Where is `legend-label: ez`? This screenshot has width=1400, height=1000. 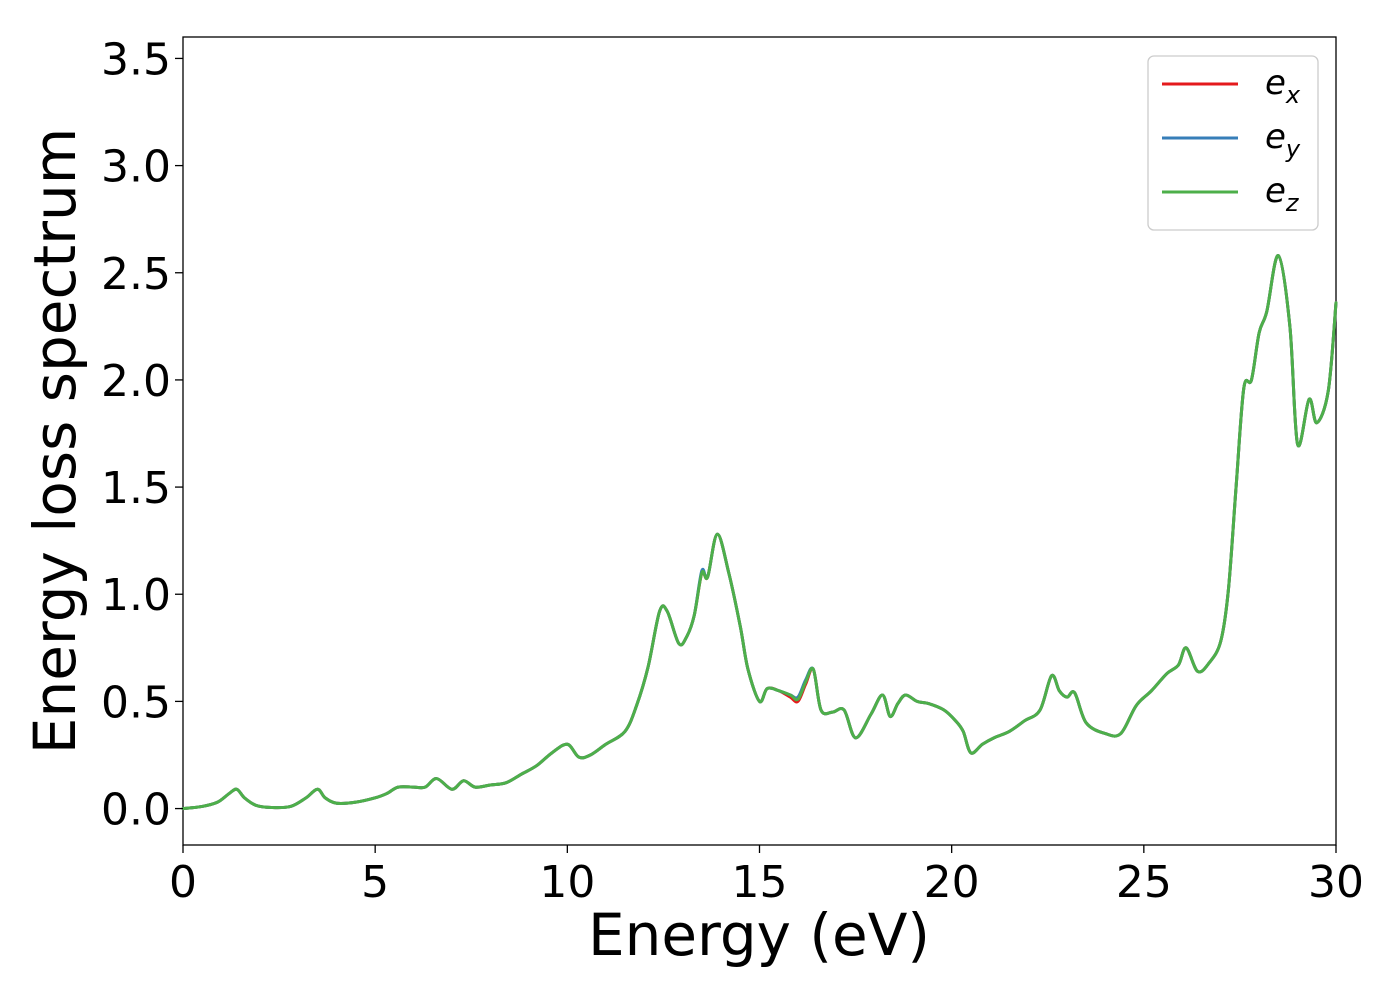
legend-label: ez is located at coordinates (1282, 194).